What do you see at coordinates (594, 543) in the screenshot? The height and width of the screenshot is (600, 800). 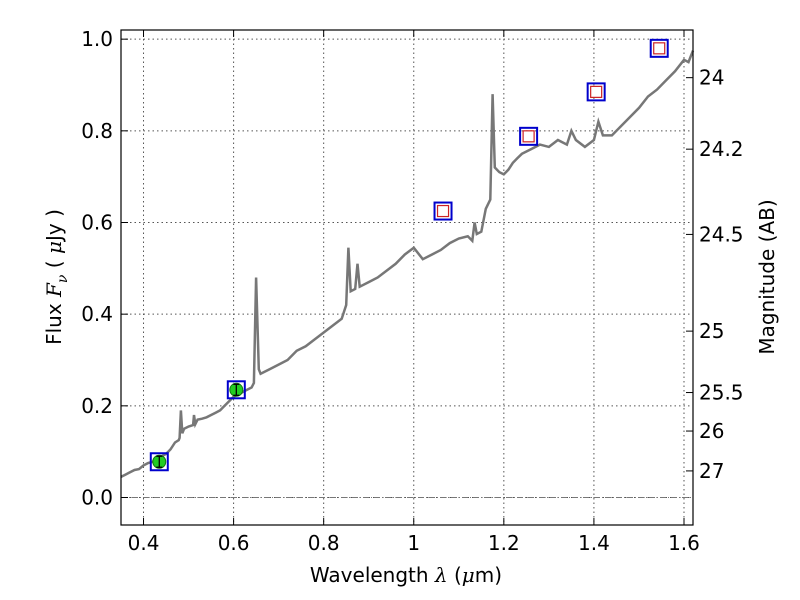 I see `x-tick-label: 1.4` at bounding box center [594, 543].